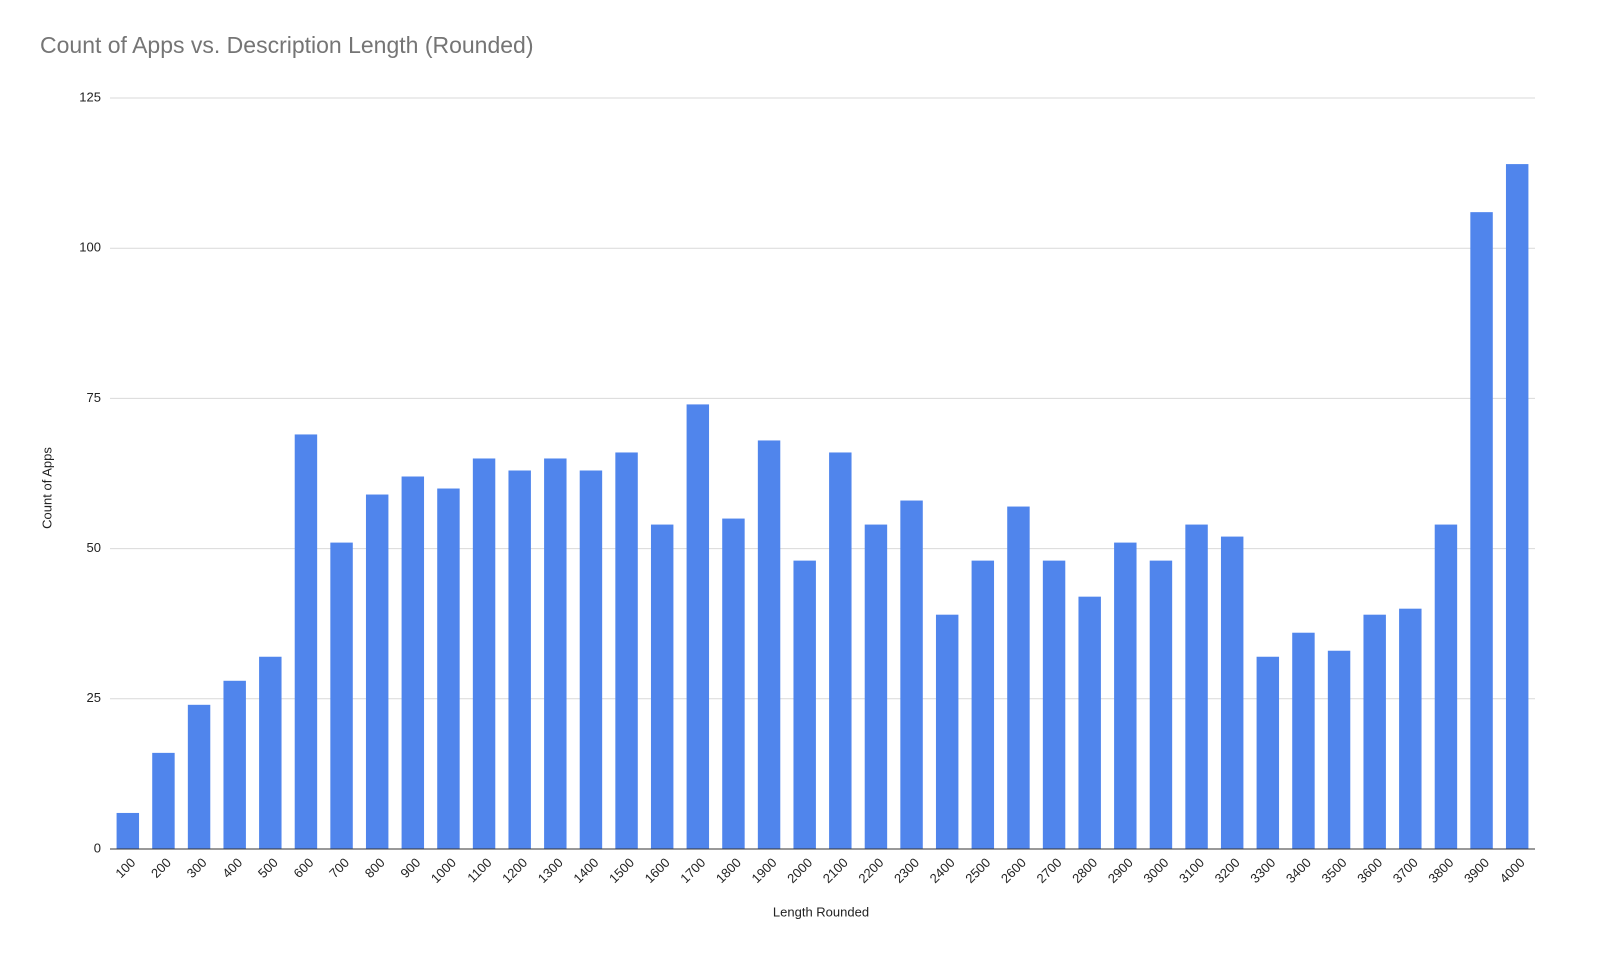 Image resolution: width=1600 pixels, height=975 pixels. Describe the element at coordinates (94, 697) in the screenshot. I see `y-tick-label: 25` at that location.